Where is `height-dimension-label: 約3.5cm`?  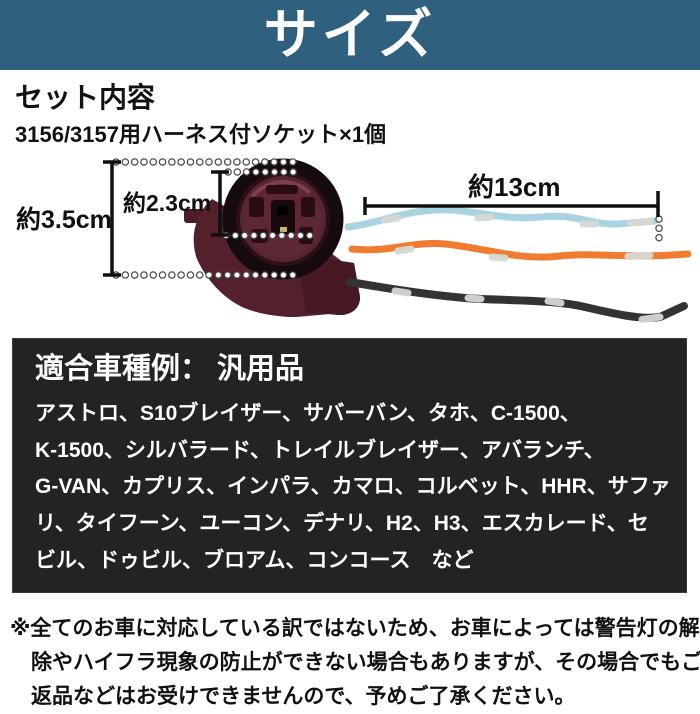
height-dimension-label: 約3.5cm is located at coordinates (64, 219).